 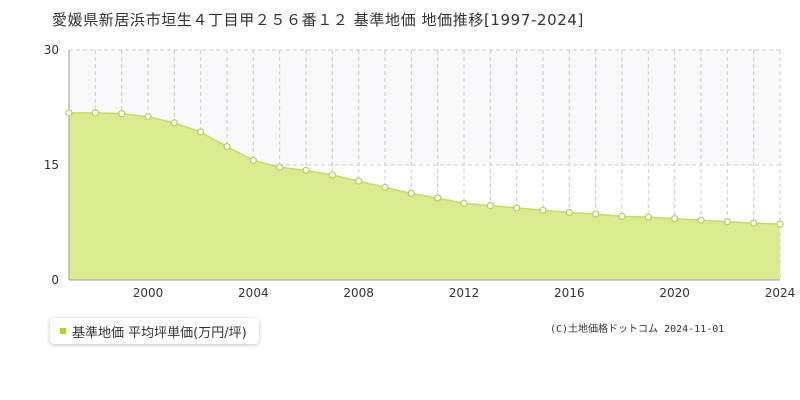 What do you see at coordinates (63, 331) in the screenshot?
I see `legend-marker` at bounding box center [63, 331].